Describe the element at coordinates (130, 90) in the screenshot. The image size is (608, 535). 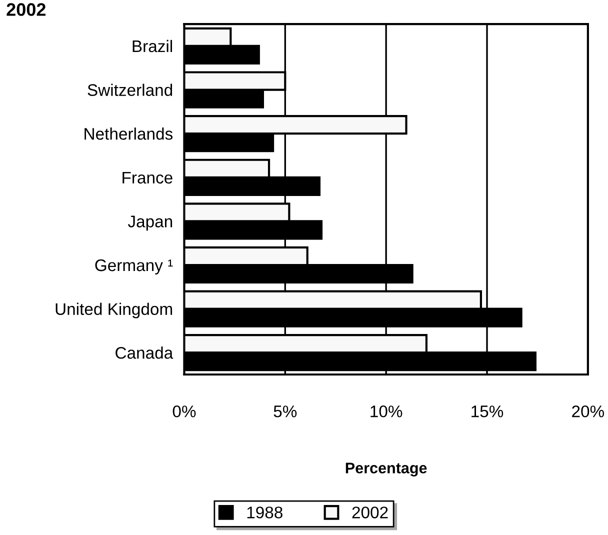
I see `y-tick-label: Switzerland` at that location.